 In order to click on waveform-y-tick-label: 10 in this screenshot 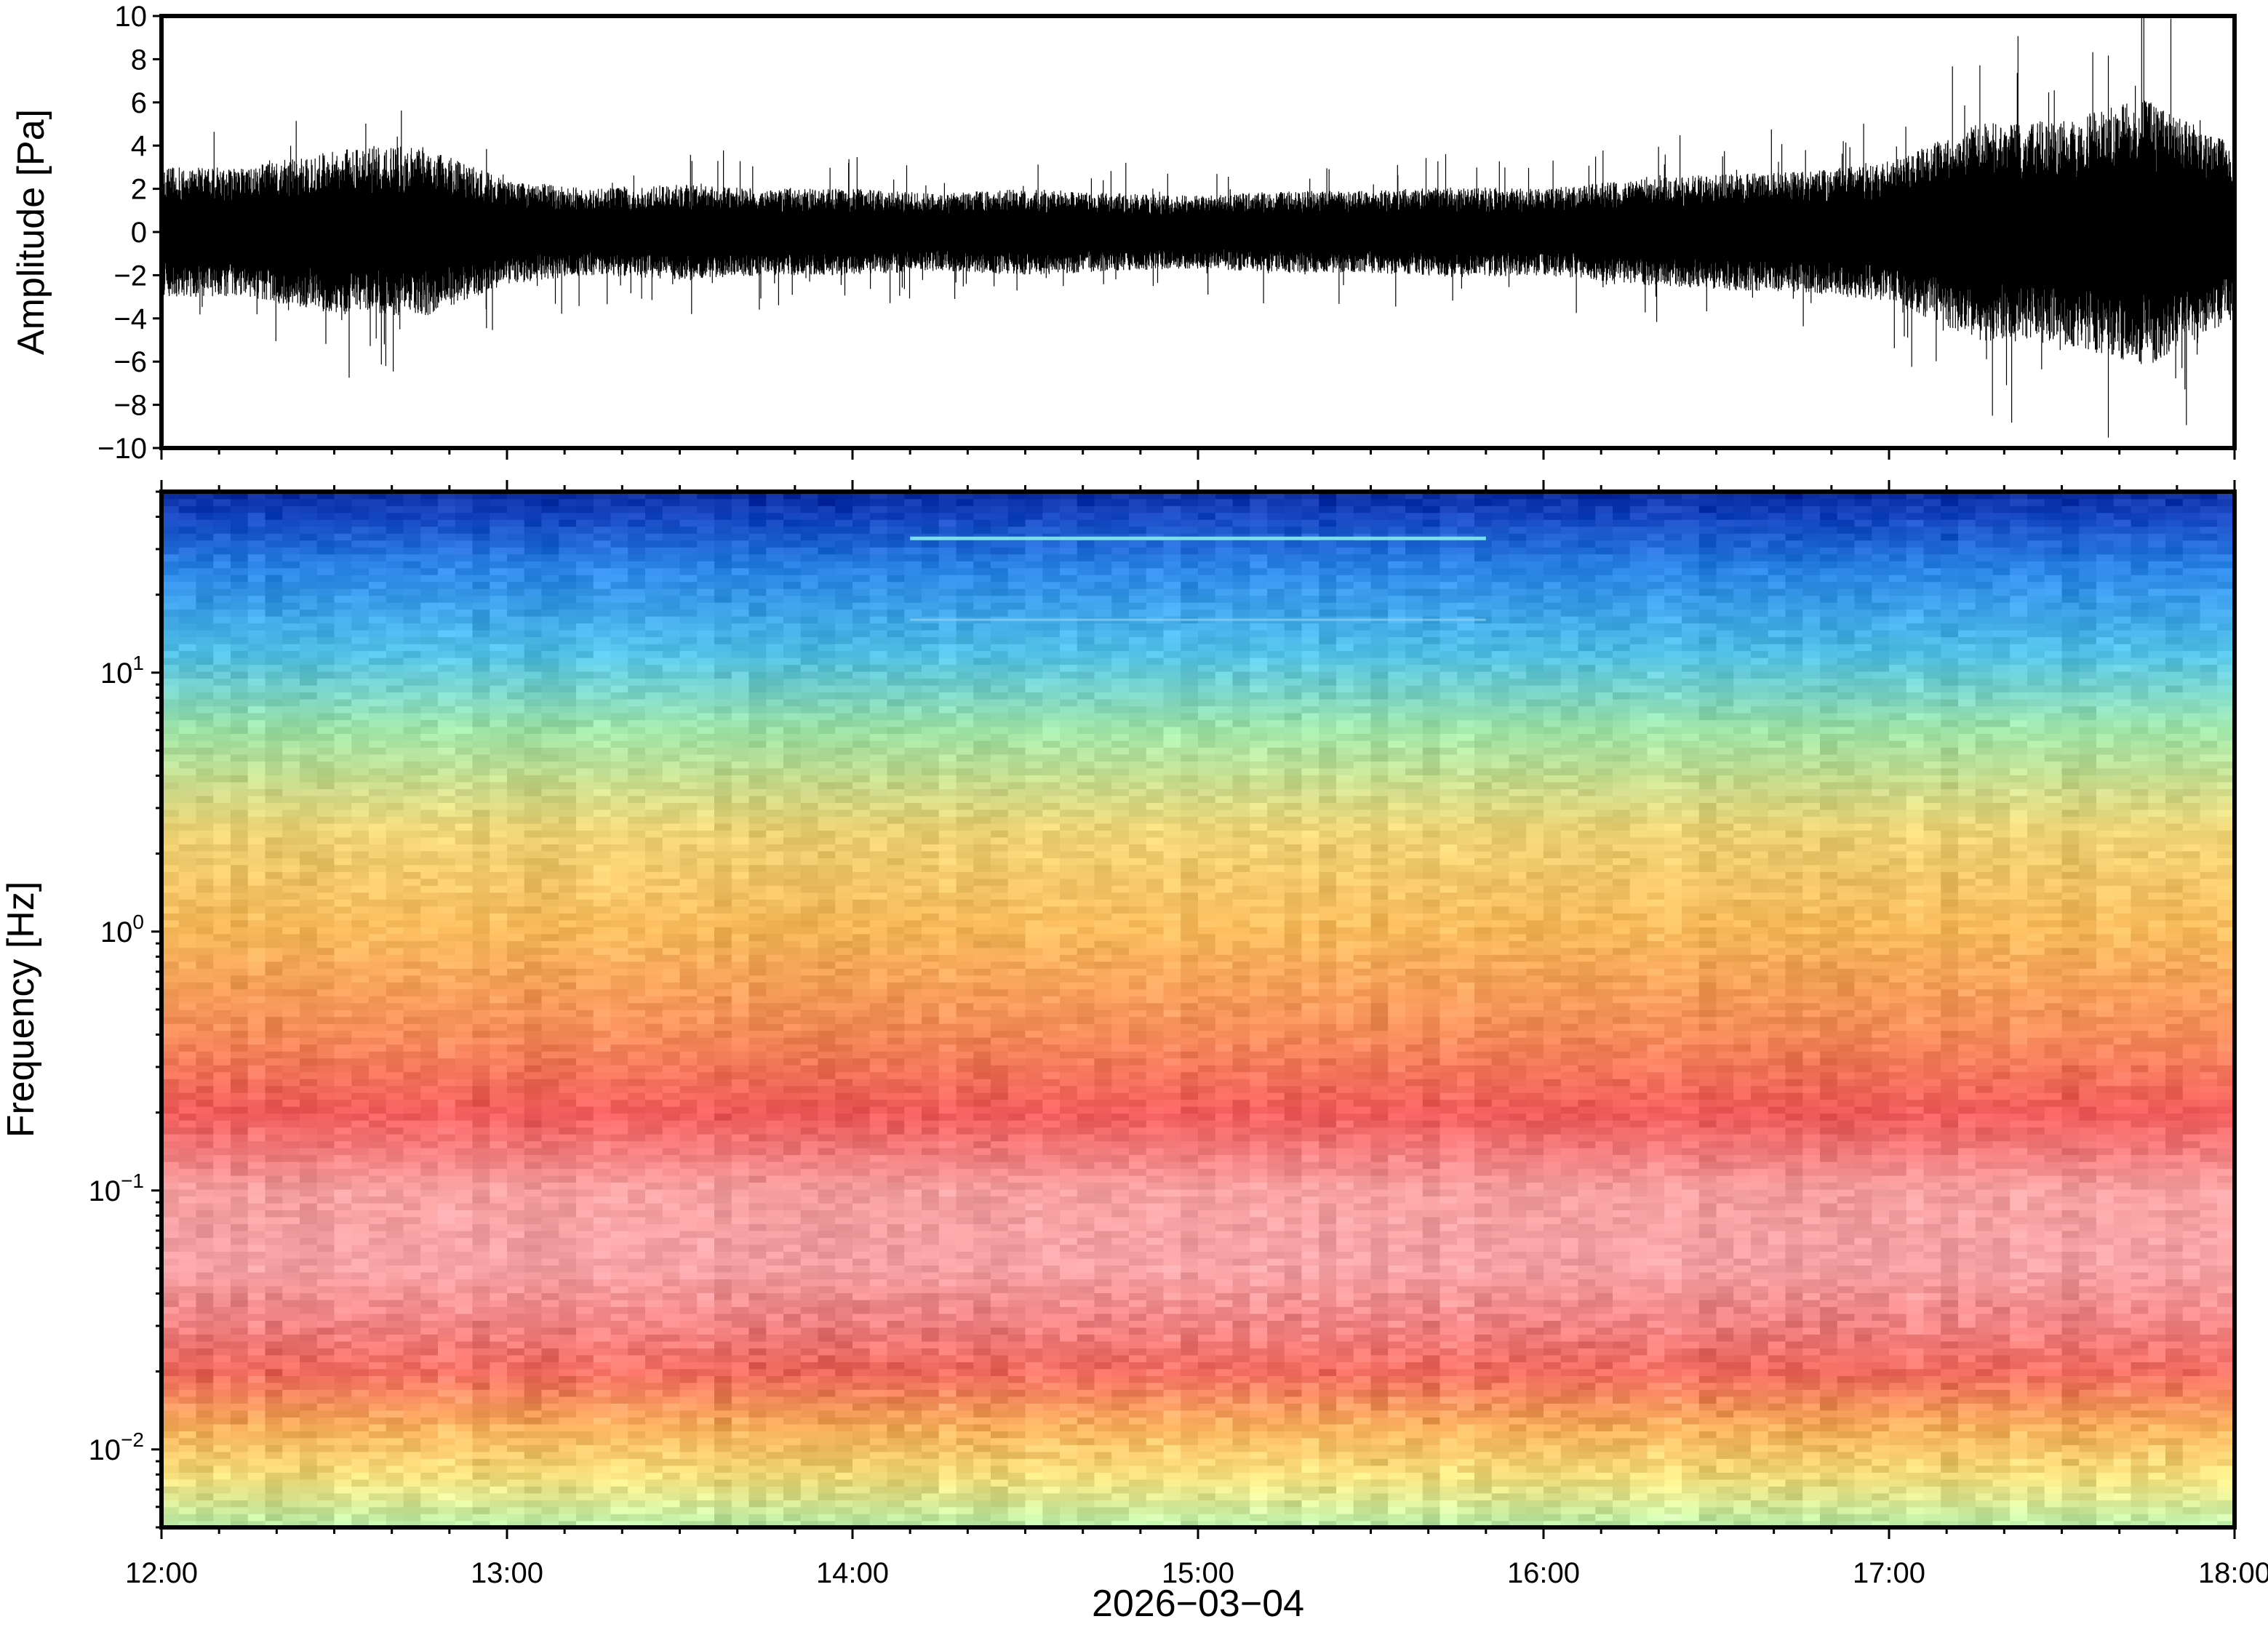, I will do `click(131, 17)`.